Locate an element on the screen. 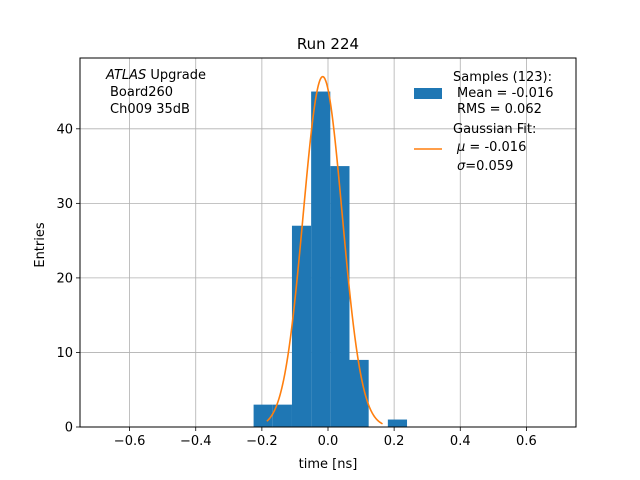 This screenshot has height=480, width=640. legend-sigma-symbol: σ is located at coordinates (461, 166).